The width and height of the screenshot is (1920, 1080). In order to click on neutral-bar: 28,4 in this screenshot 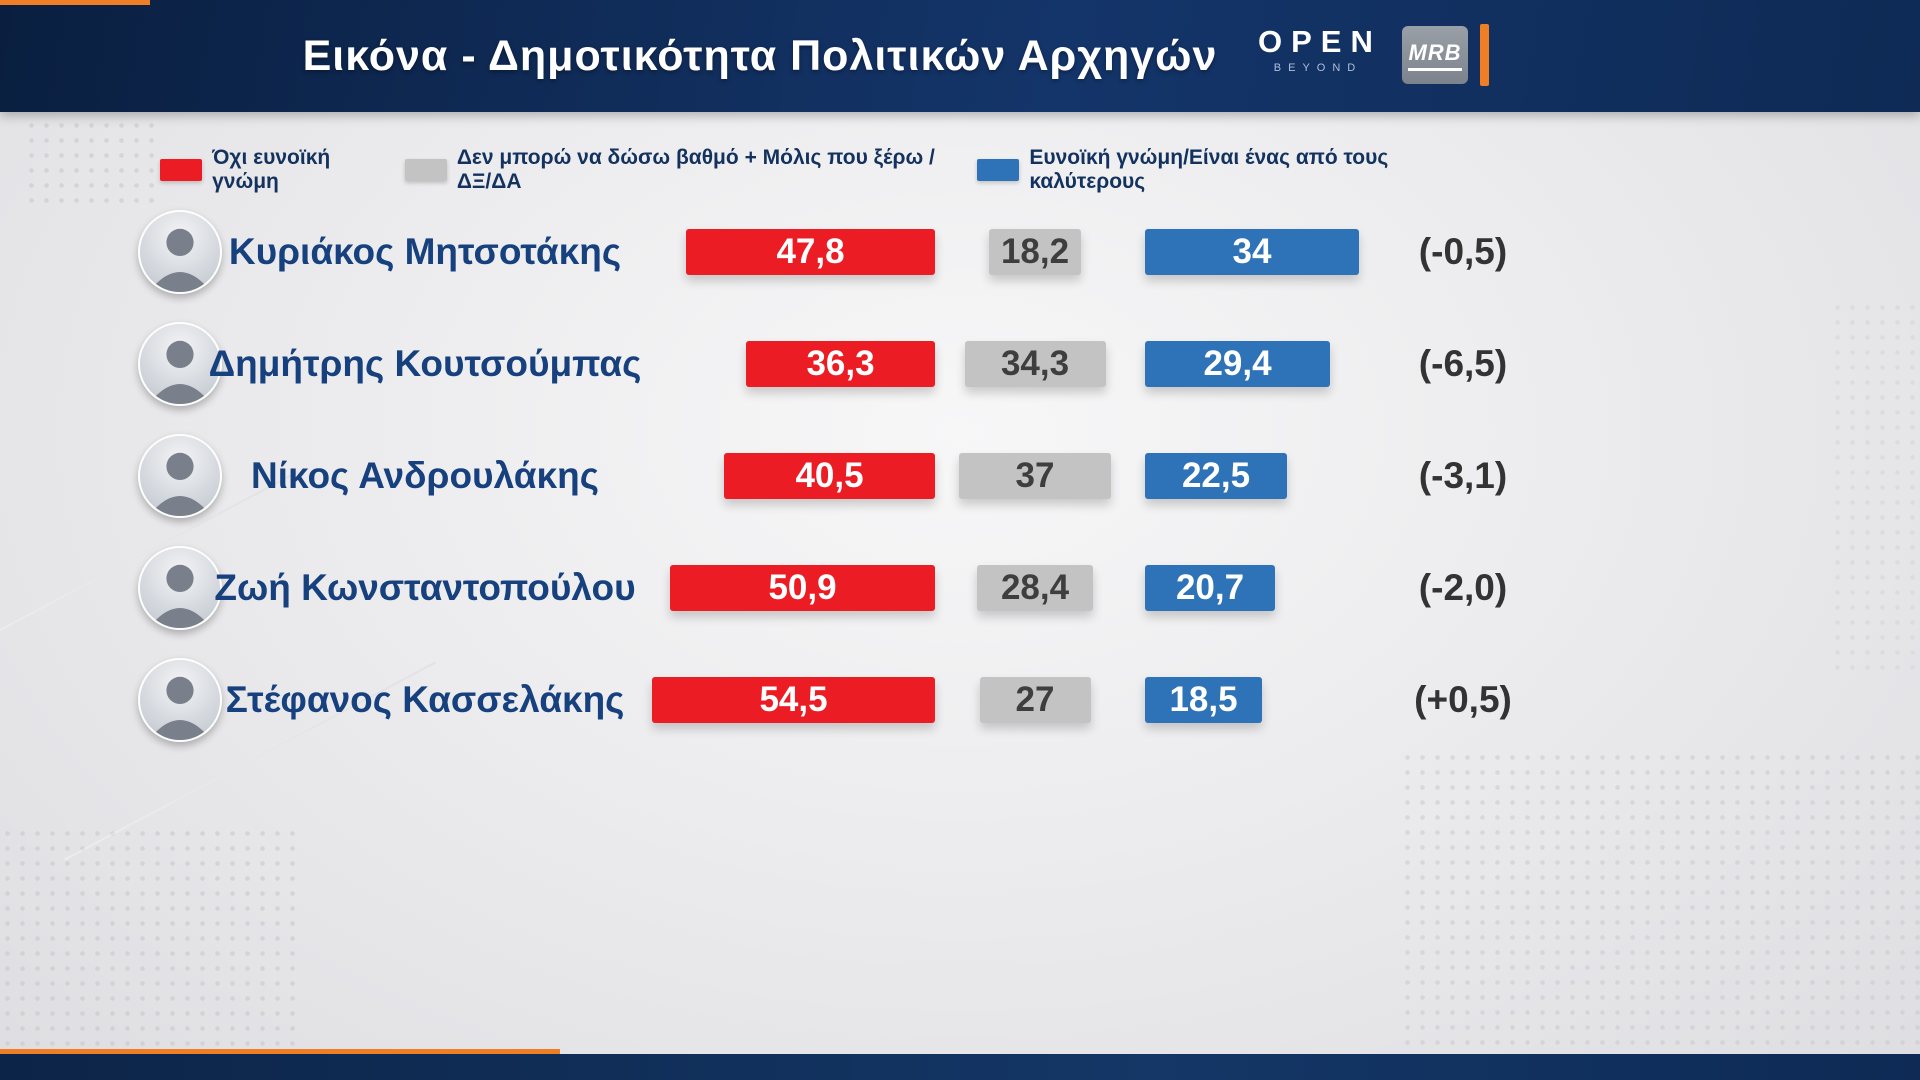, I will do `click(1035, 588)`.